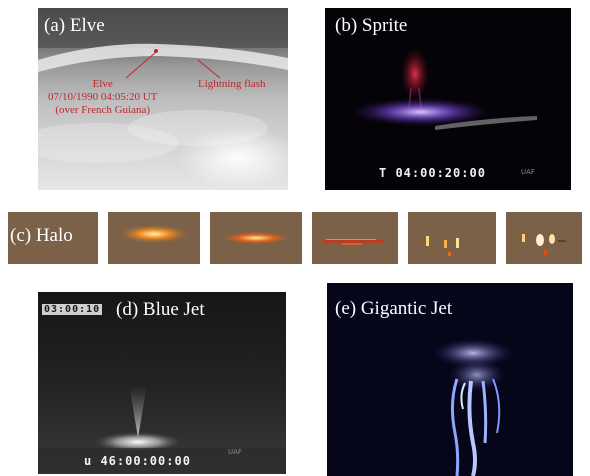 The height and width of the screenshot is (476, 590). I want to click on halo-frame-5-image, so click(544, 244).